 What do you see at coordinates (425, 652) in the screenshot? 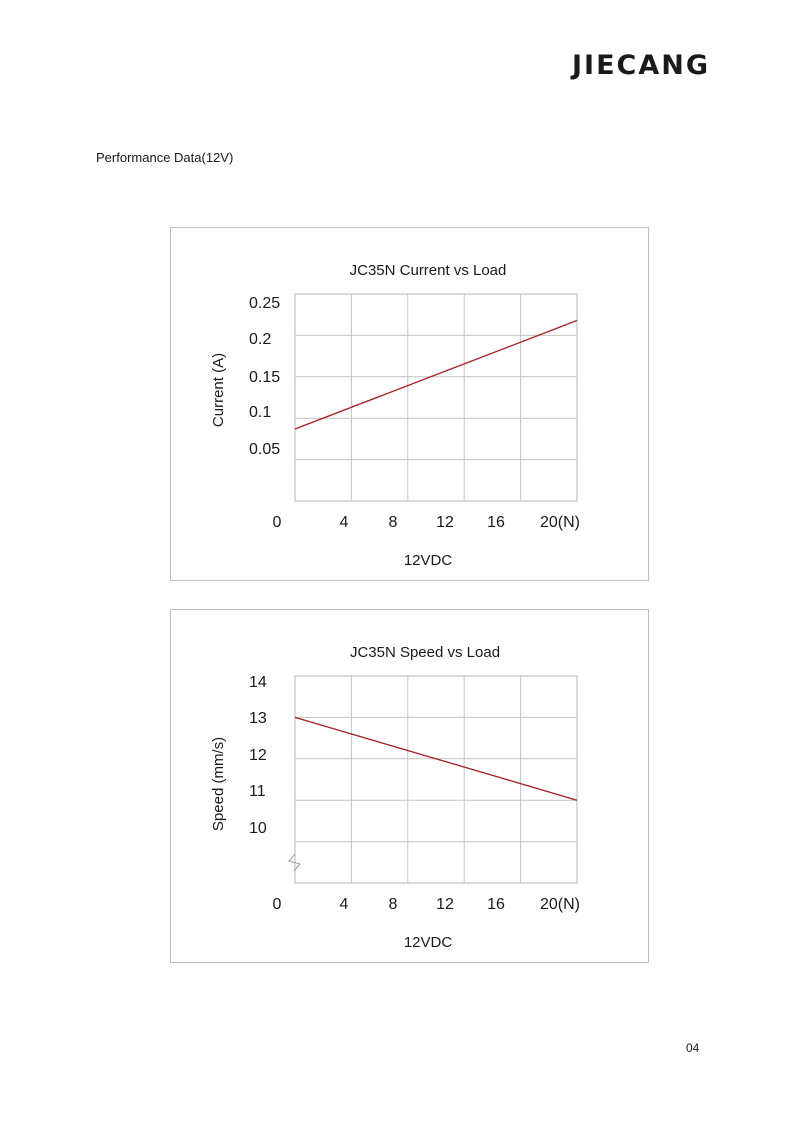
I see `chart-title: JC35N Speed vs Load` at bounding box center [425, 652].